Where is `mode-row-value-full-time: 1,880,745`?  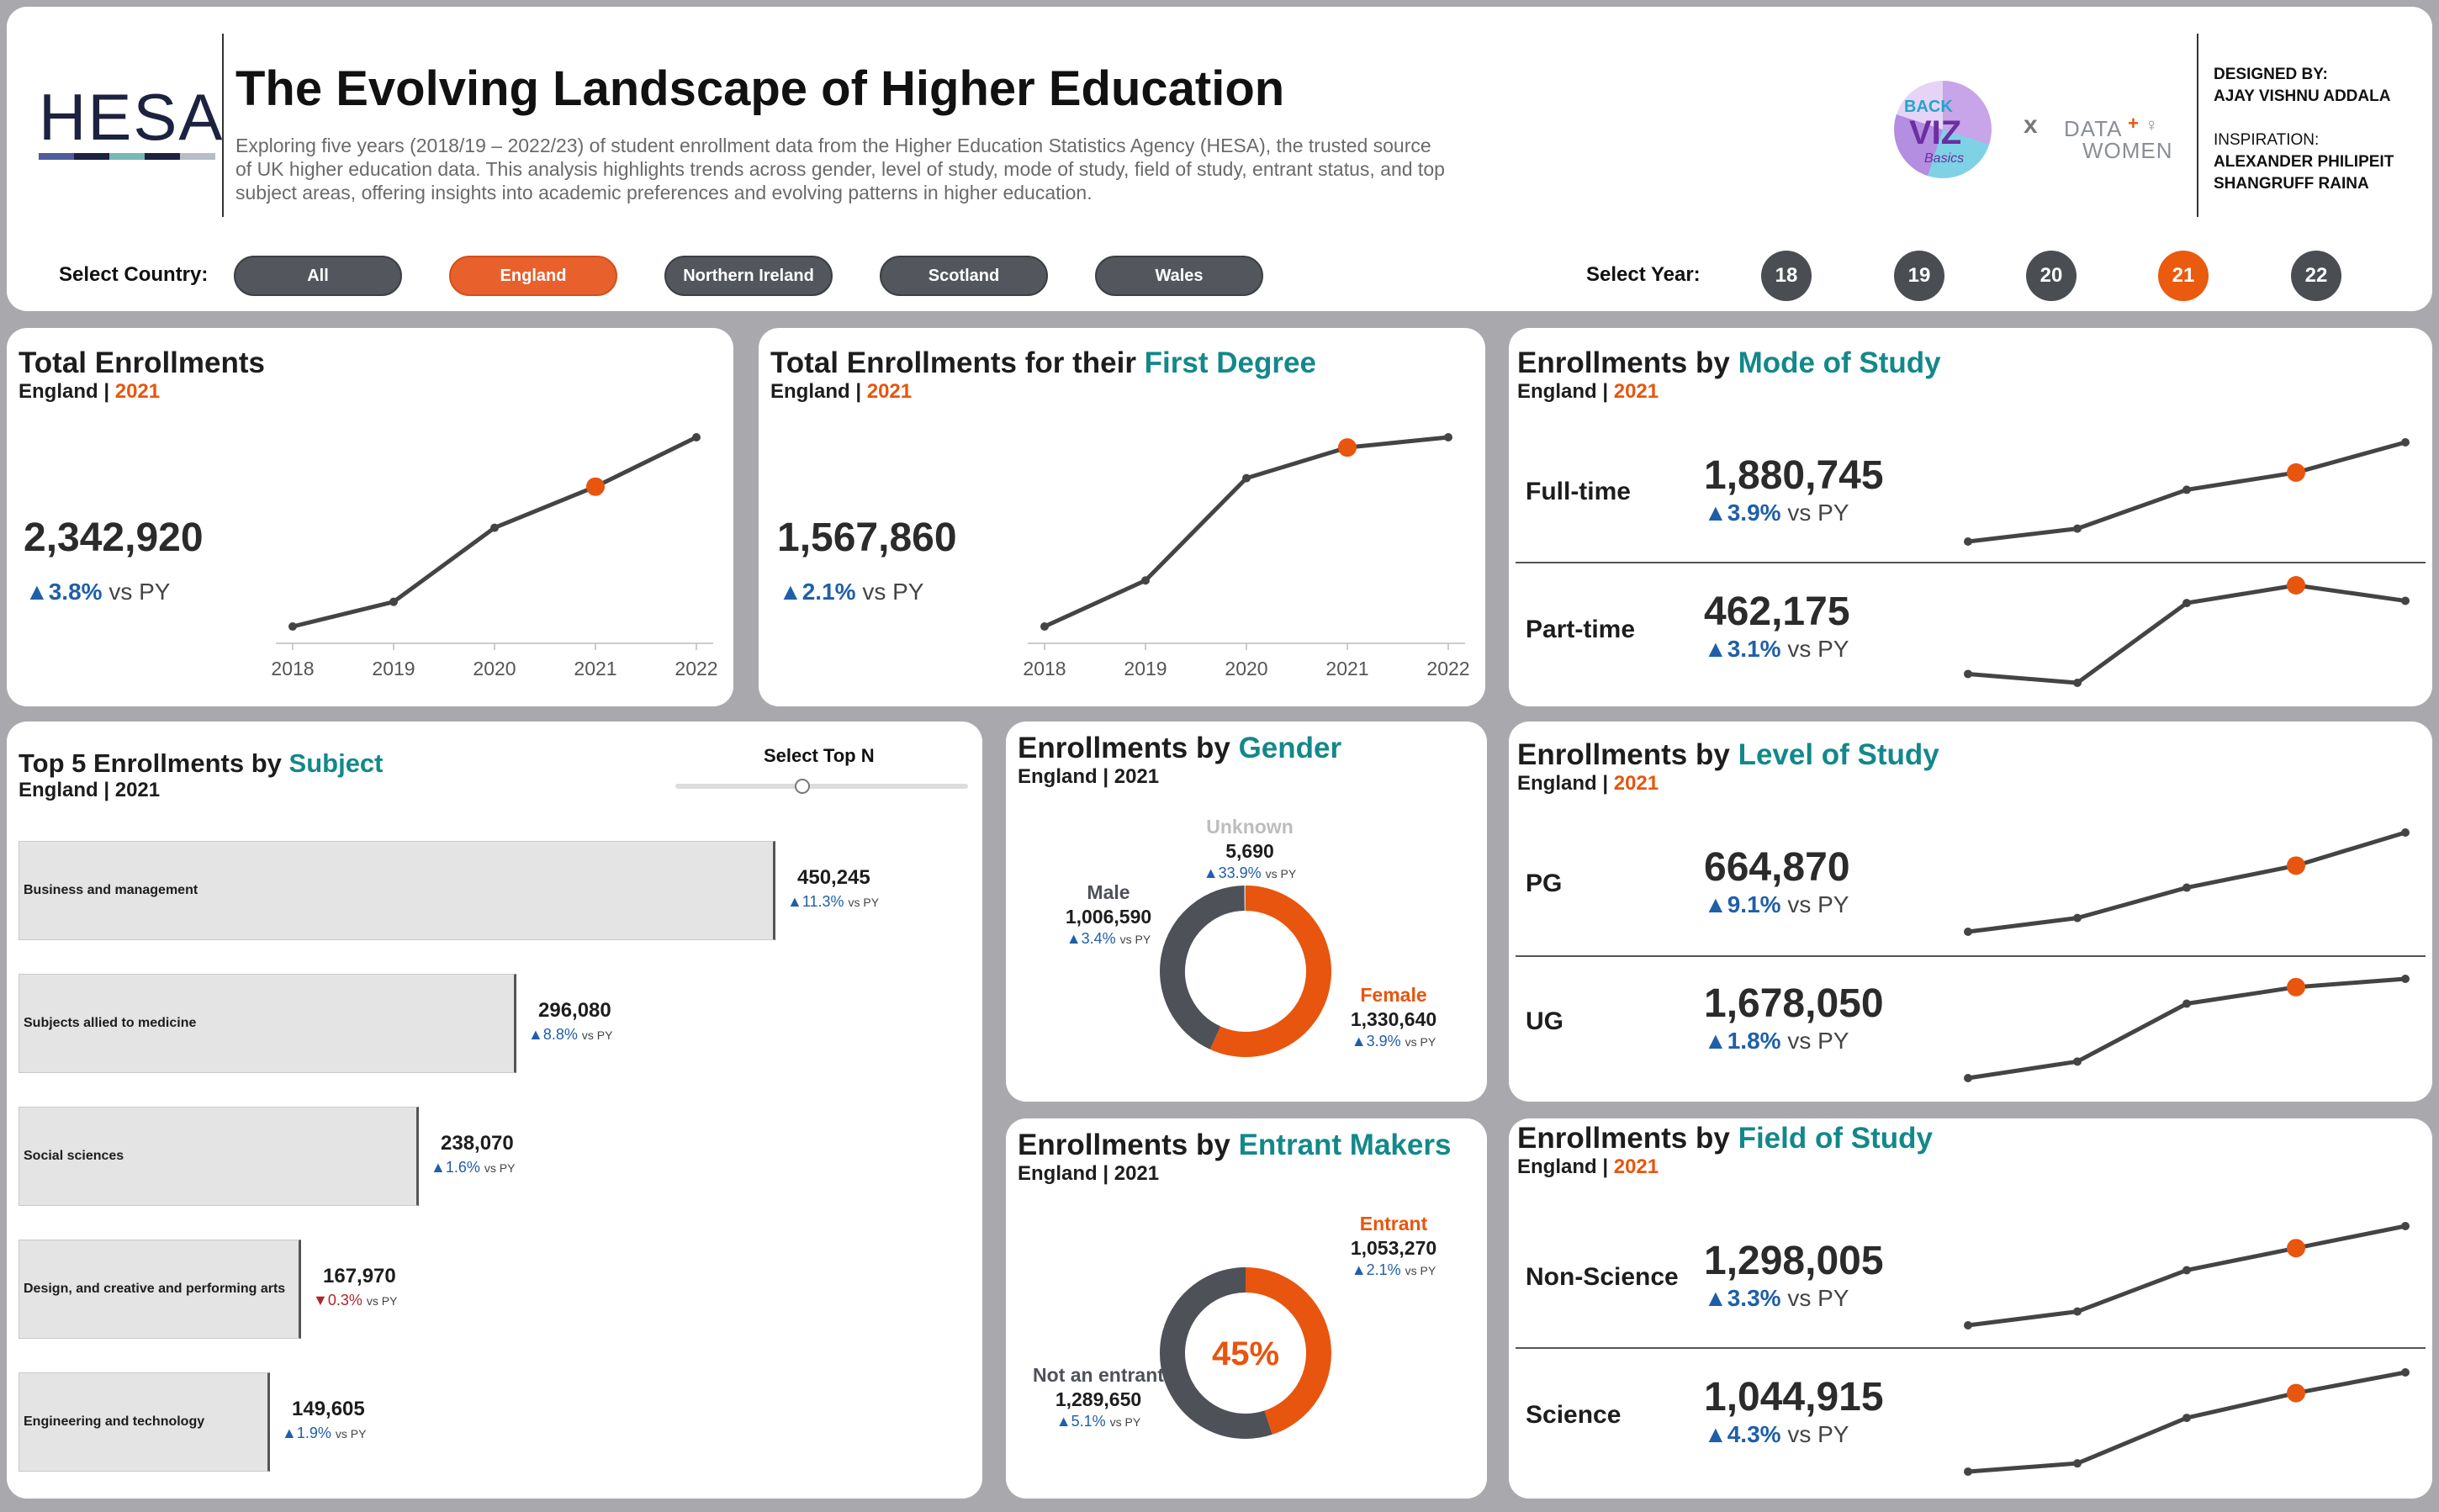
mode-row-value-full-time: 1,880,745 is located at coordinates (1794, 475).